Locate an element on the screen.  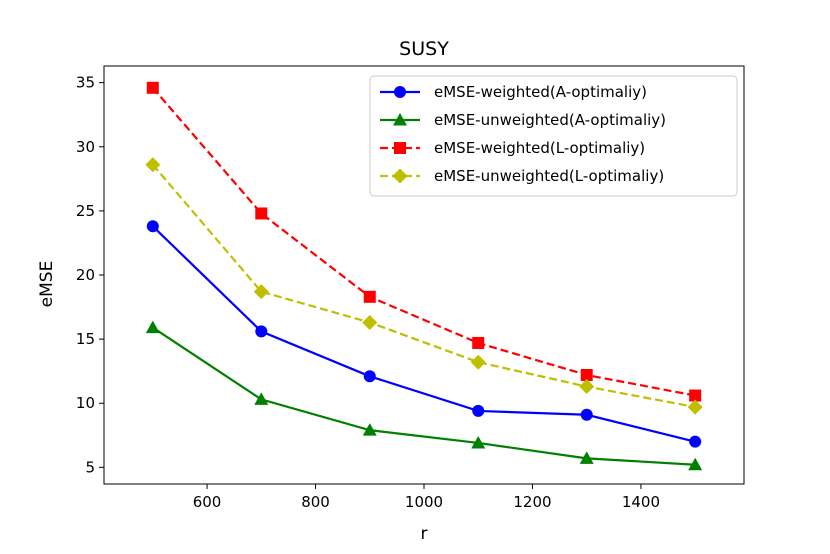
legend-label: eMSE-weighted(L-optimaliy) is located at coordinates (539, 148).